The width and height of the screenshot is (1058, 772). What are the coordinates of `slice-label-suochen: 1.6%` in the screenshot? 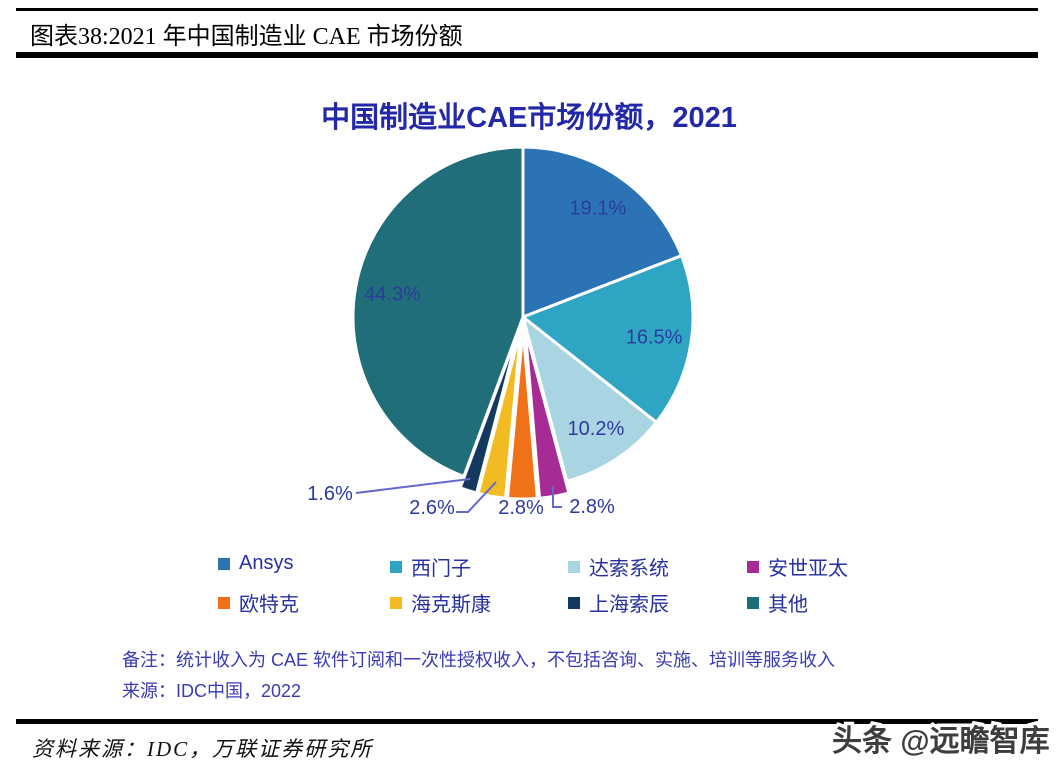 It's located at (330, 494).